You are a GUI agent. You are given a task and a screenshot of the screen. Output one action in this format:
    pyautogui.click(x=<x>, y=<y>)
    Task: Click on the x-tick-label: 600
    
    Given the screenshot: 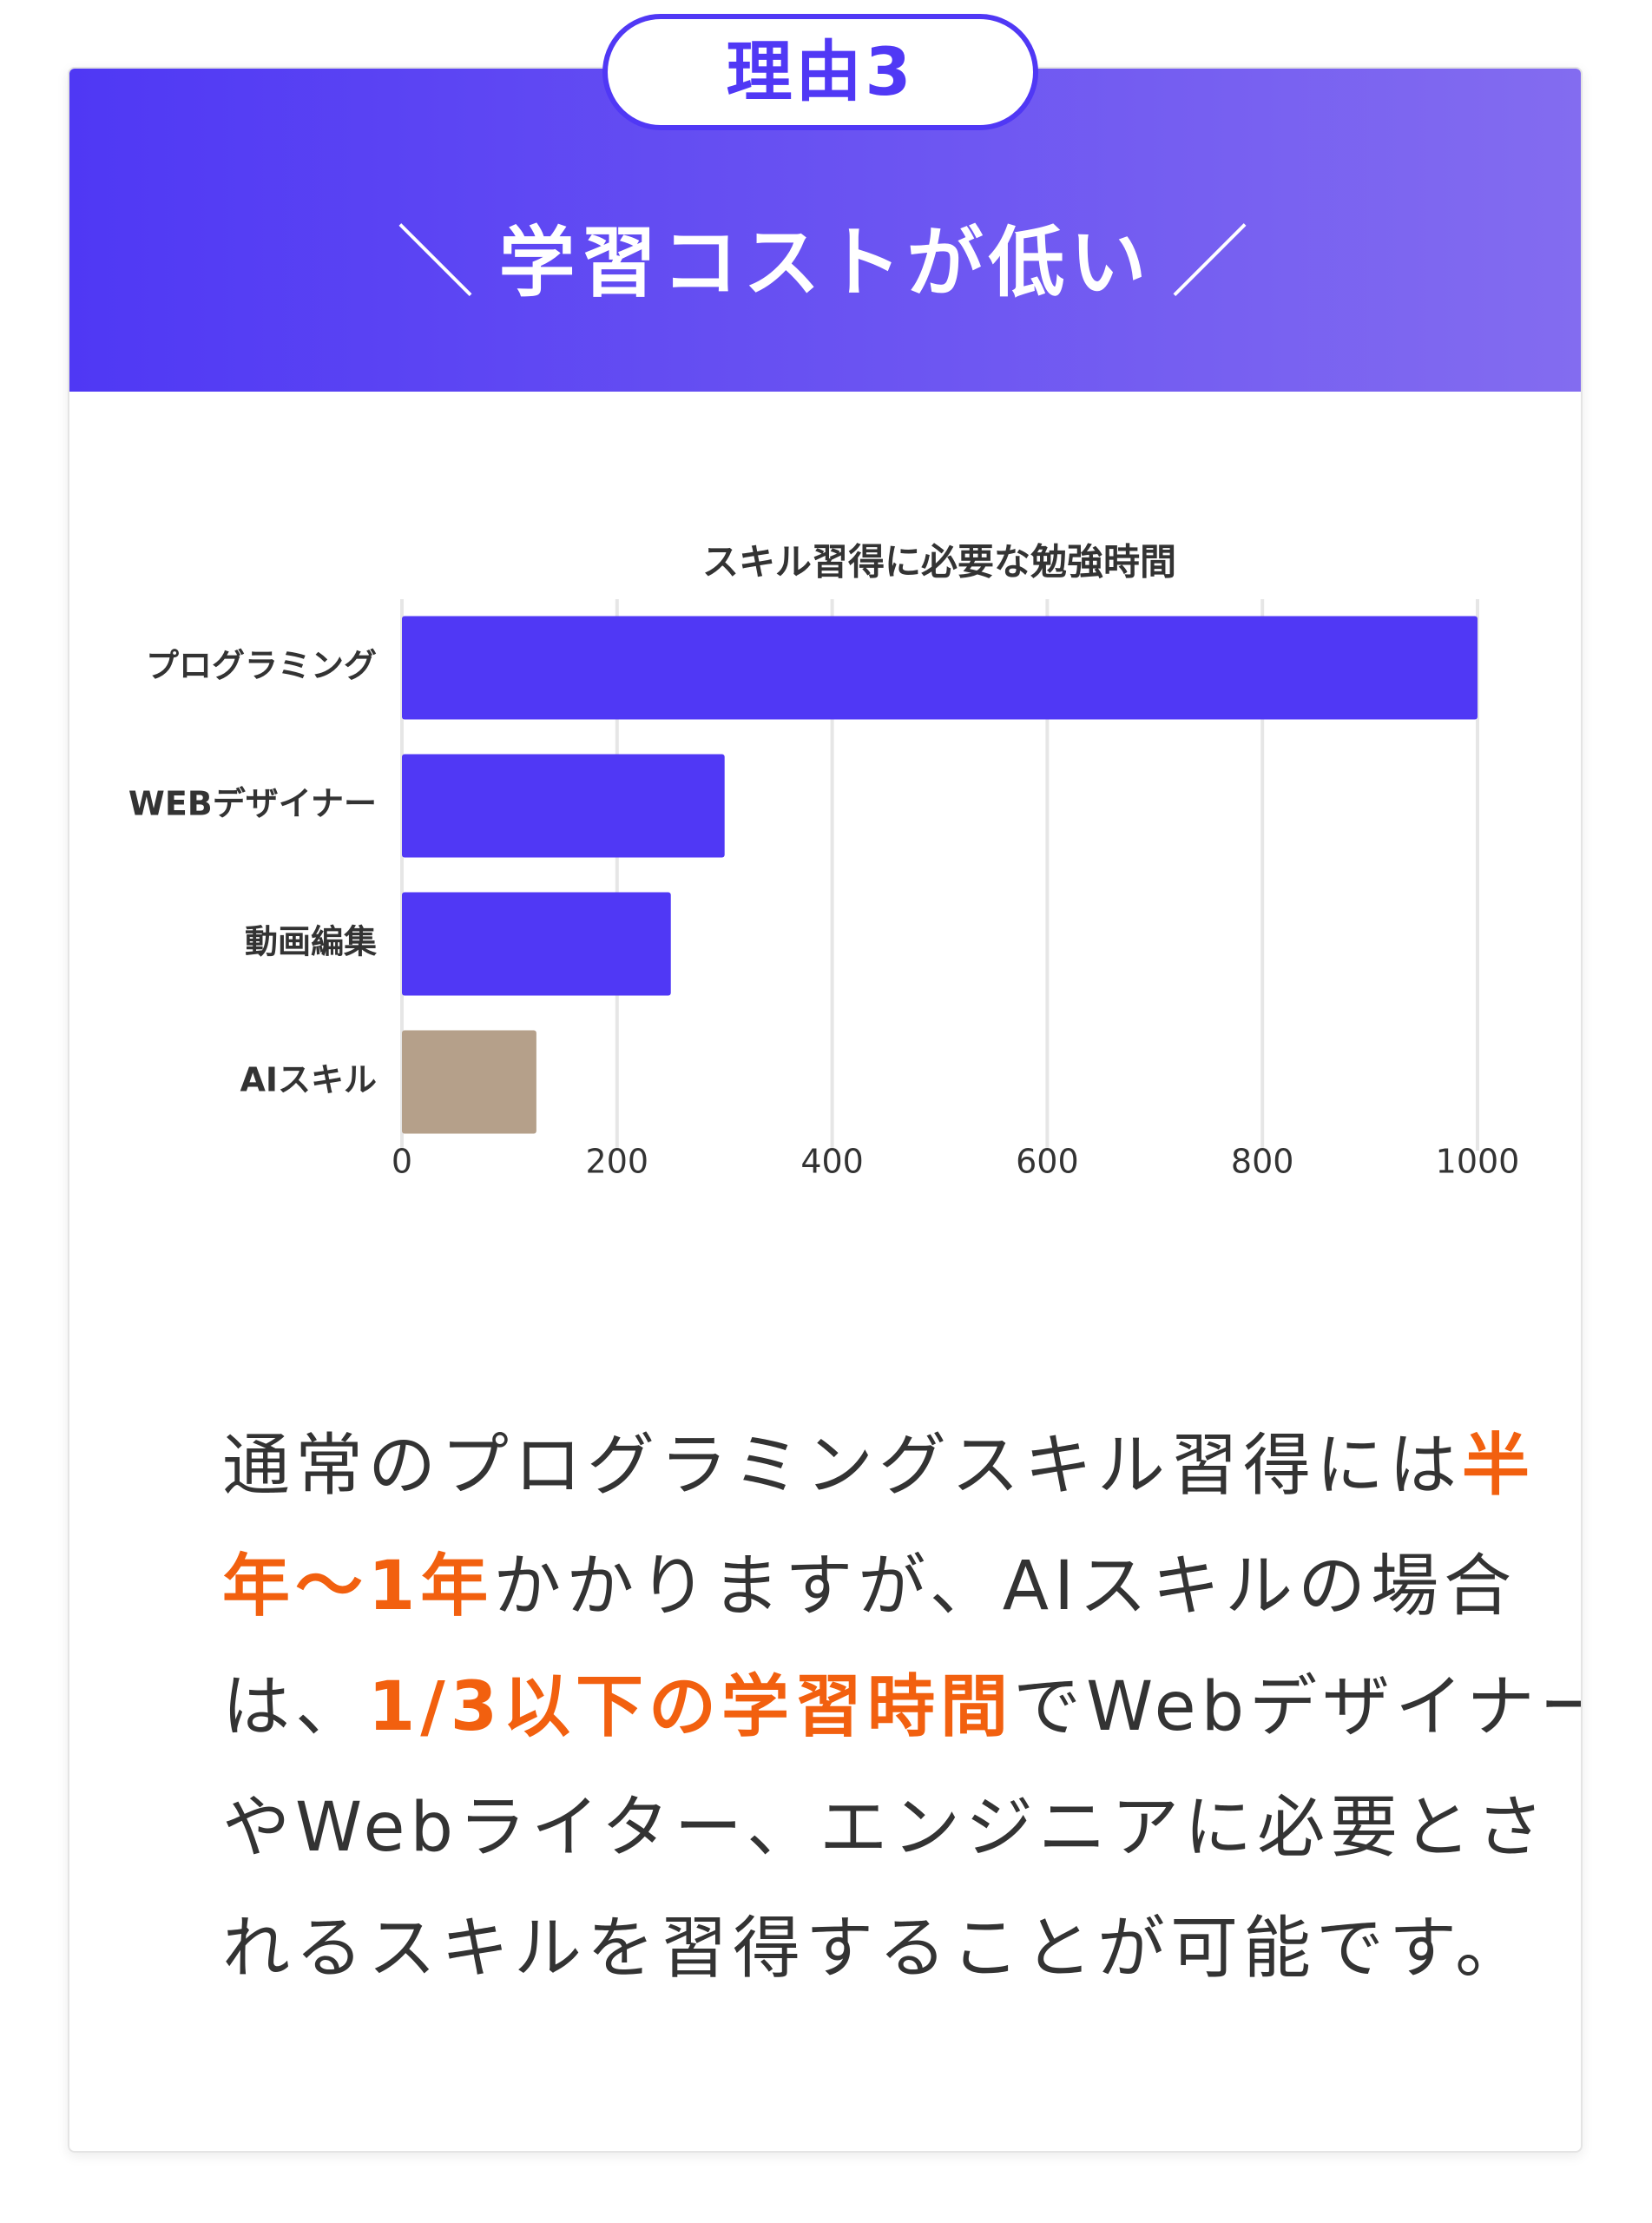 What is the action you would take?
    pyautogui.click(x=1047, y=1162)
    